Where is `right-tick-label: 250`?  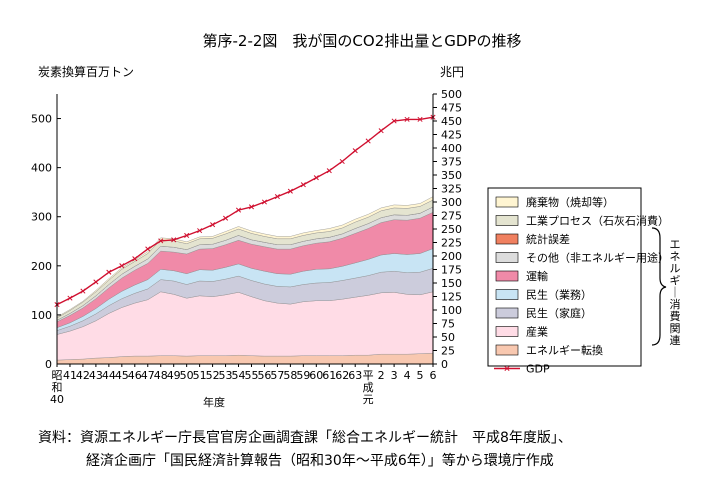
right-tick-label: 250 is located at coordinates (451, 229).